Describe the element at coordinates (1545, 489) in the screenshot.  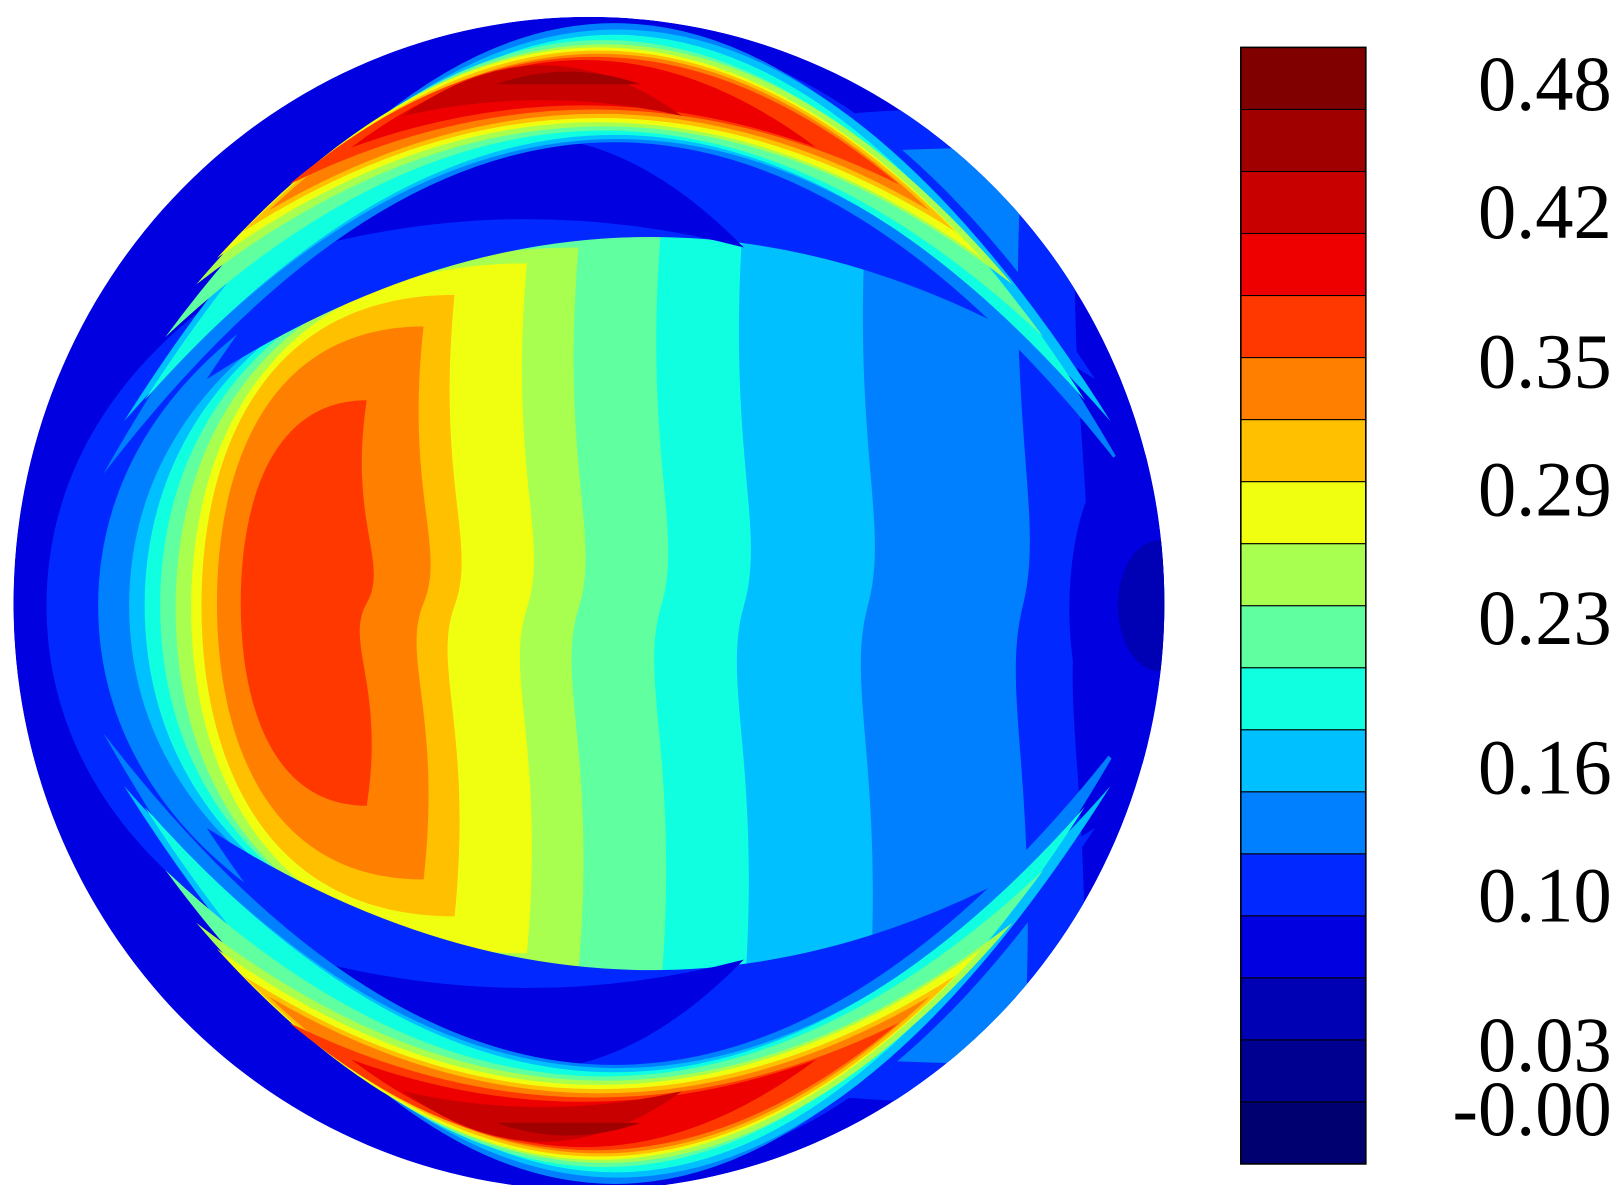
I see `colorbar-tick-label: 0.29` at that location.